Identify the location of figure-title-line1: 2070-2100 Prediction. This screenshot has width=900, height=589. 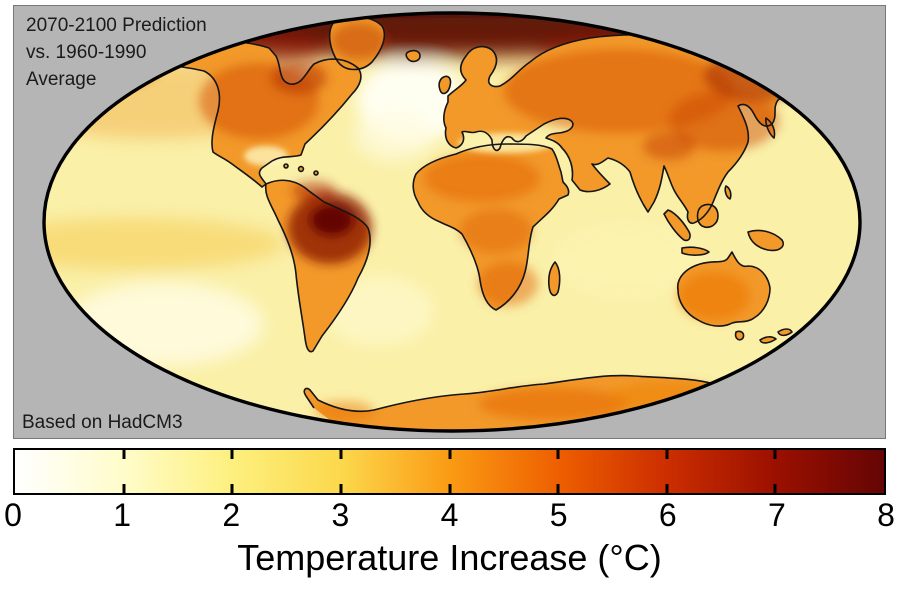
(116, 25).